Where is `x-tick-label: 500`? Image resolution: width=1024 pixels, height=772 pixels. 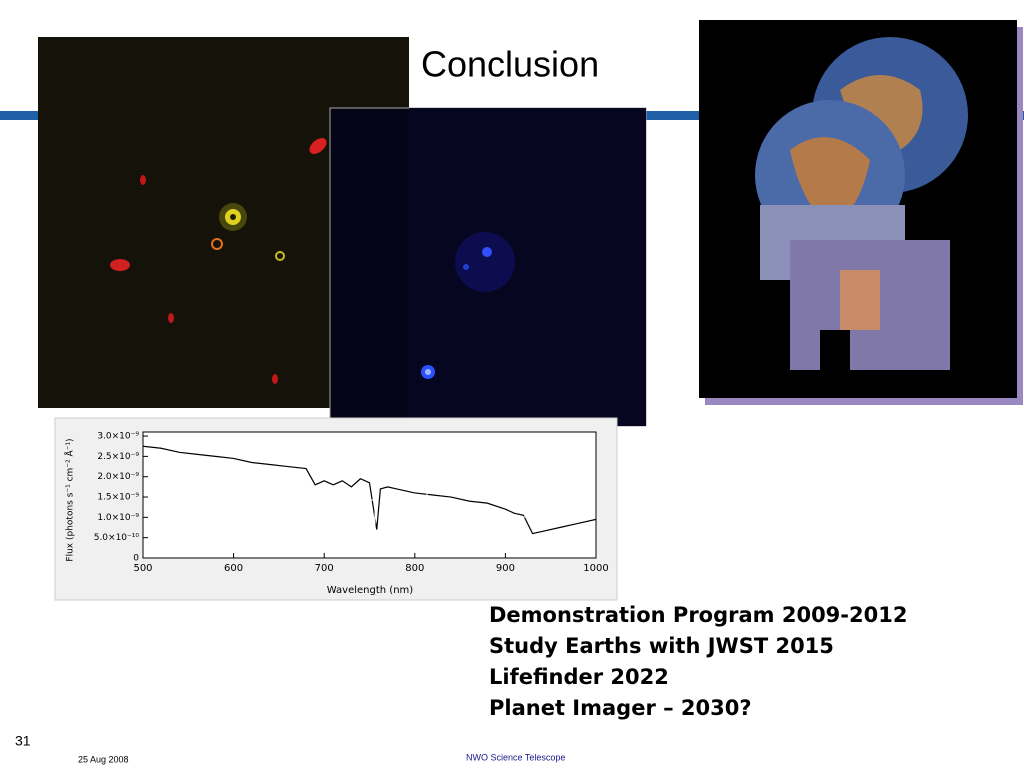 x-tick-label: 500 is located at coordinates (142, 568).